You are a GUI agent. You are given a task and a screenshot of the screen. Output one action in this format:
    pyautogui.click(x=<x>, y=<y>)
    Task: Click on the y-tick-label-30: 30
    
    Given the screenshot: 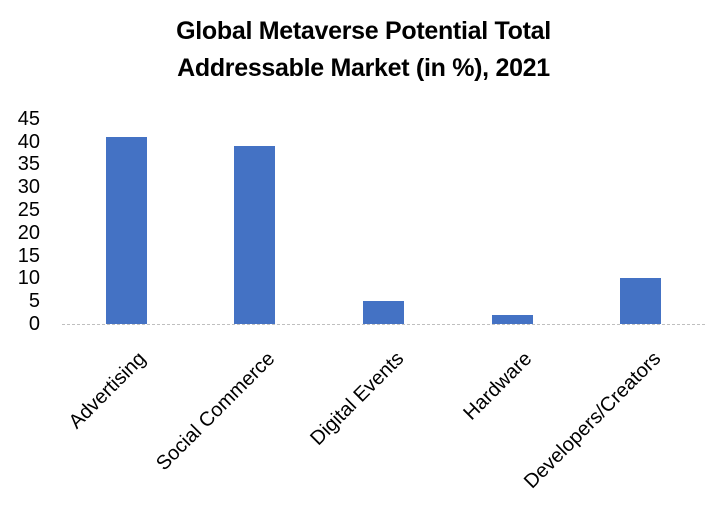 What is the action you would take?
    pyautogui.click(x=28, y=187)
    